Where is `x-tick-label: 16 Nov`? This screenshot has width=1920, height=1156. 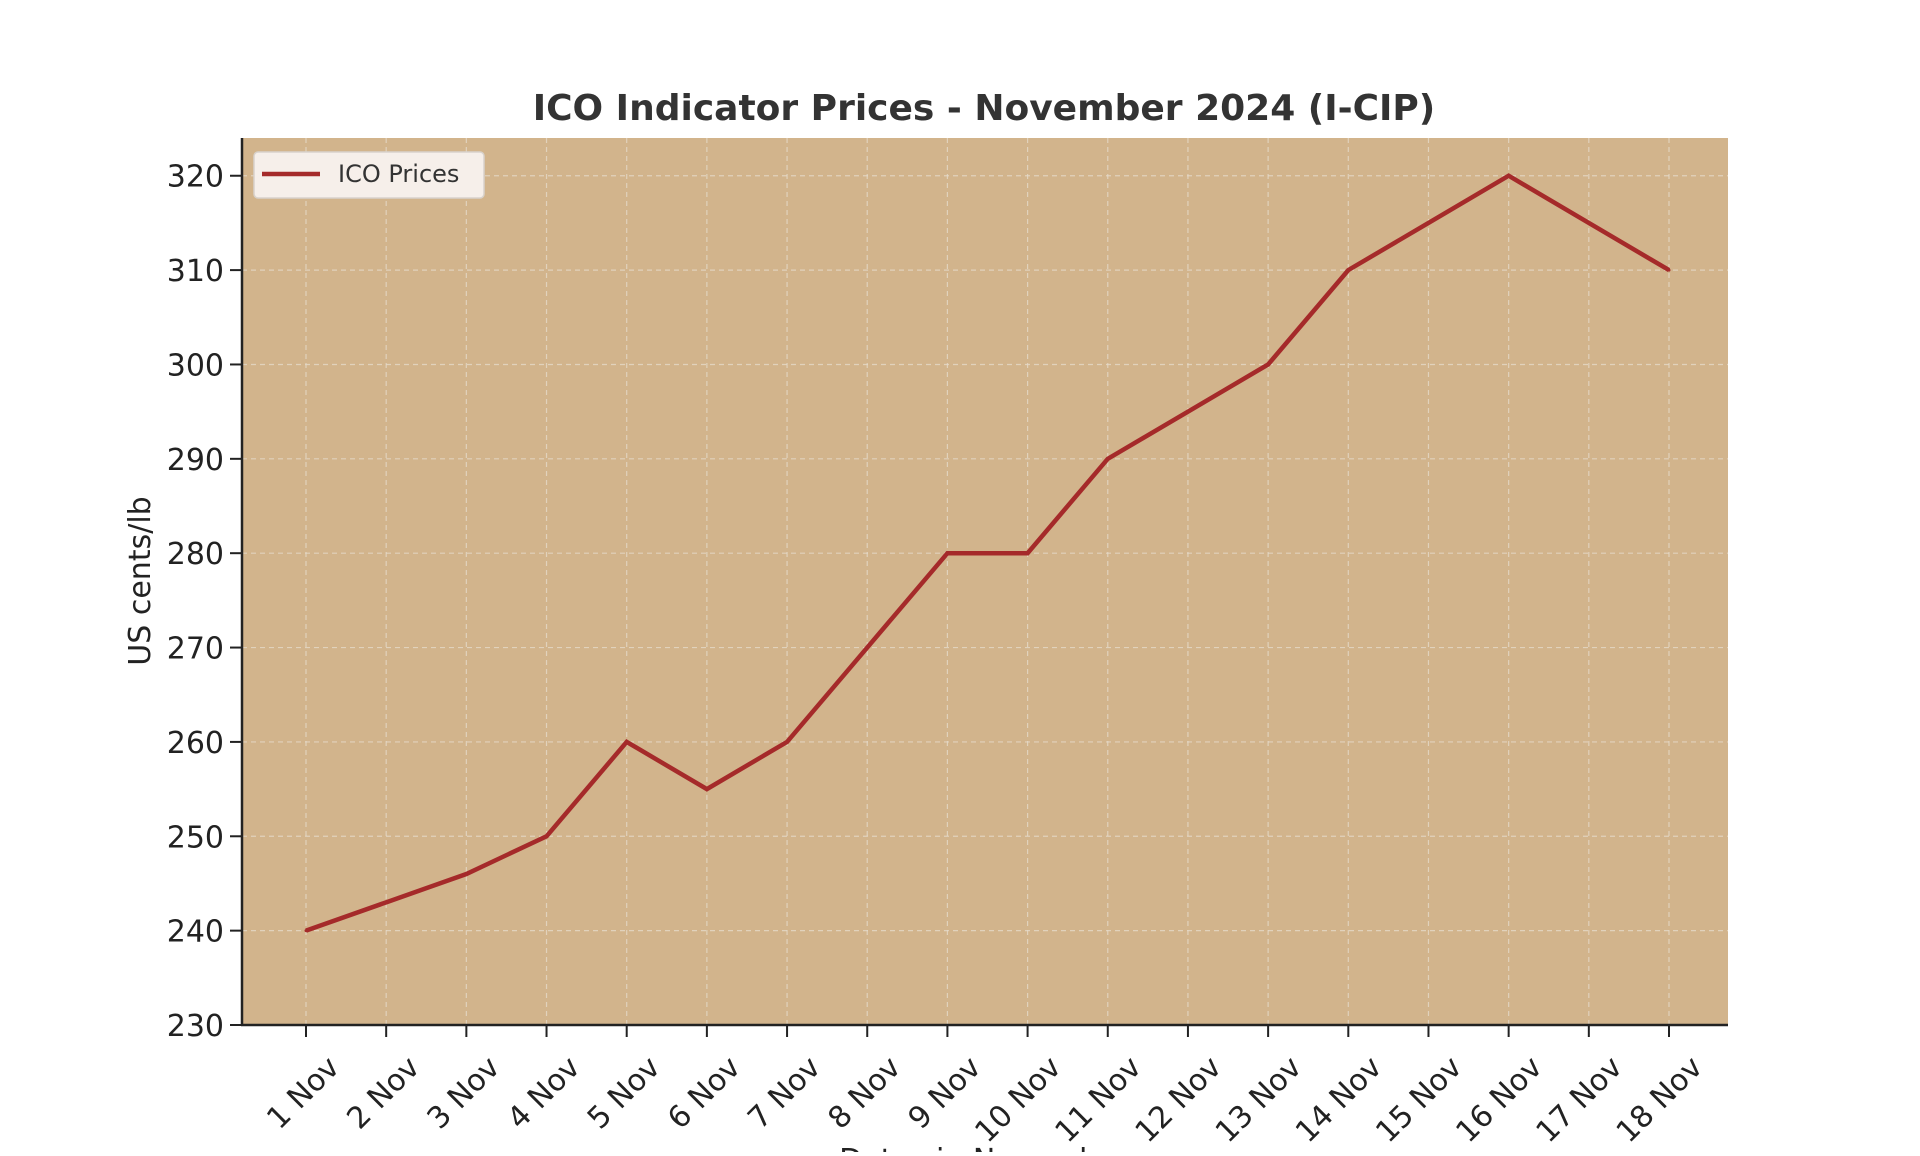 x-tick-label: 16 Nov is located at coordinates (1499, 1100).